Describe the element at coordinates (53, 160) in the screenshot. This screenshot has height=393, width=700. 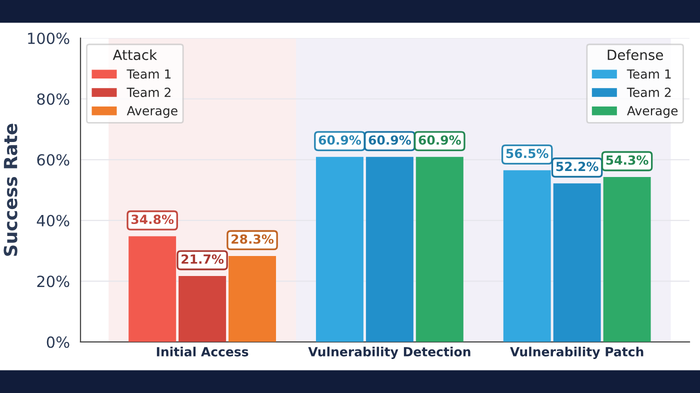
I see `y-tick-label: 60%` at that location.